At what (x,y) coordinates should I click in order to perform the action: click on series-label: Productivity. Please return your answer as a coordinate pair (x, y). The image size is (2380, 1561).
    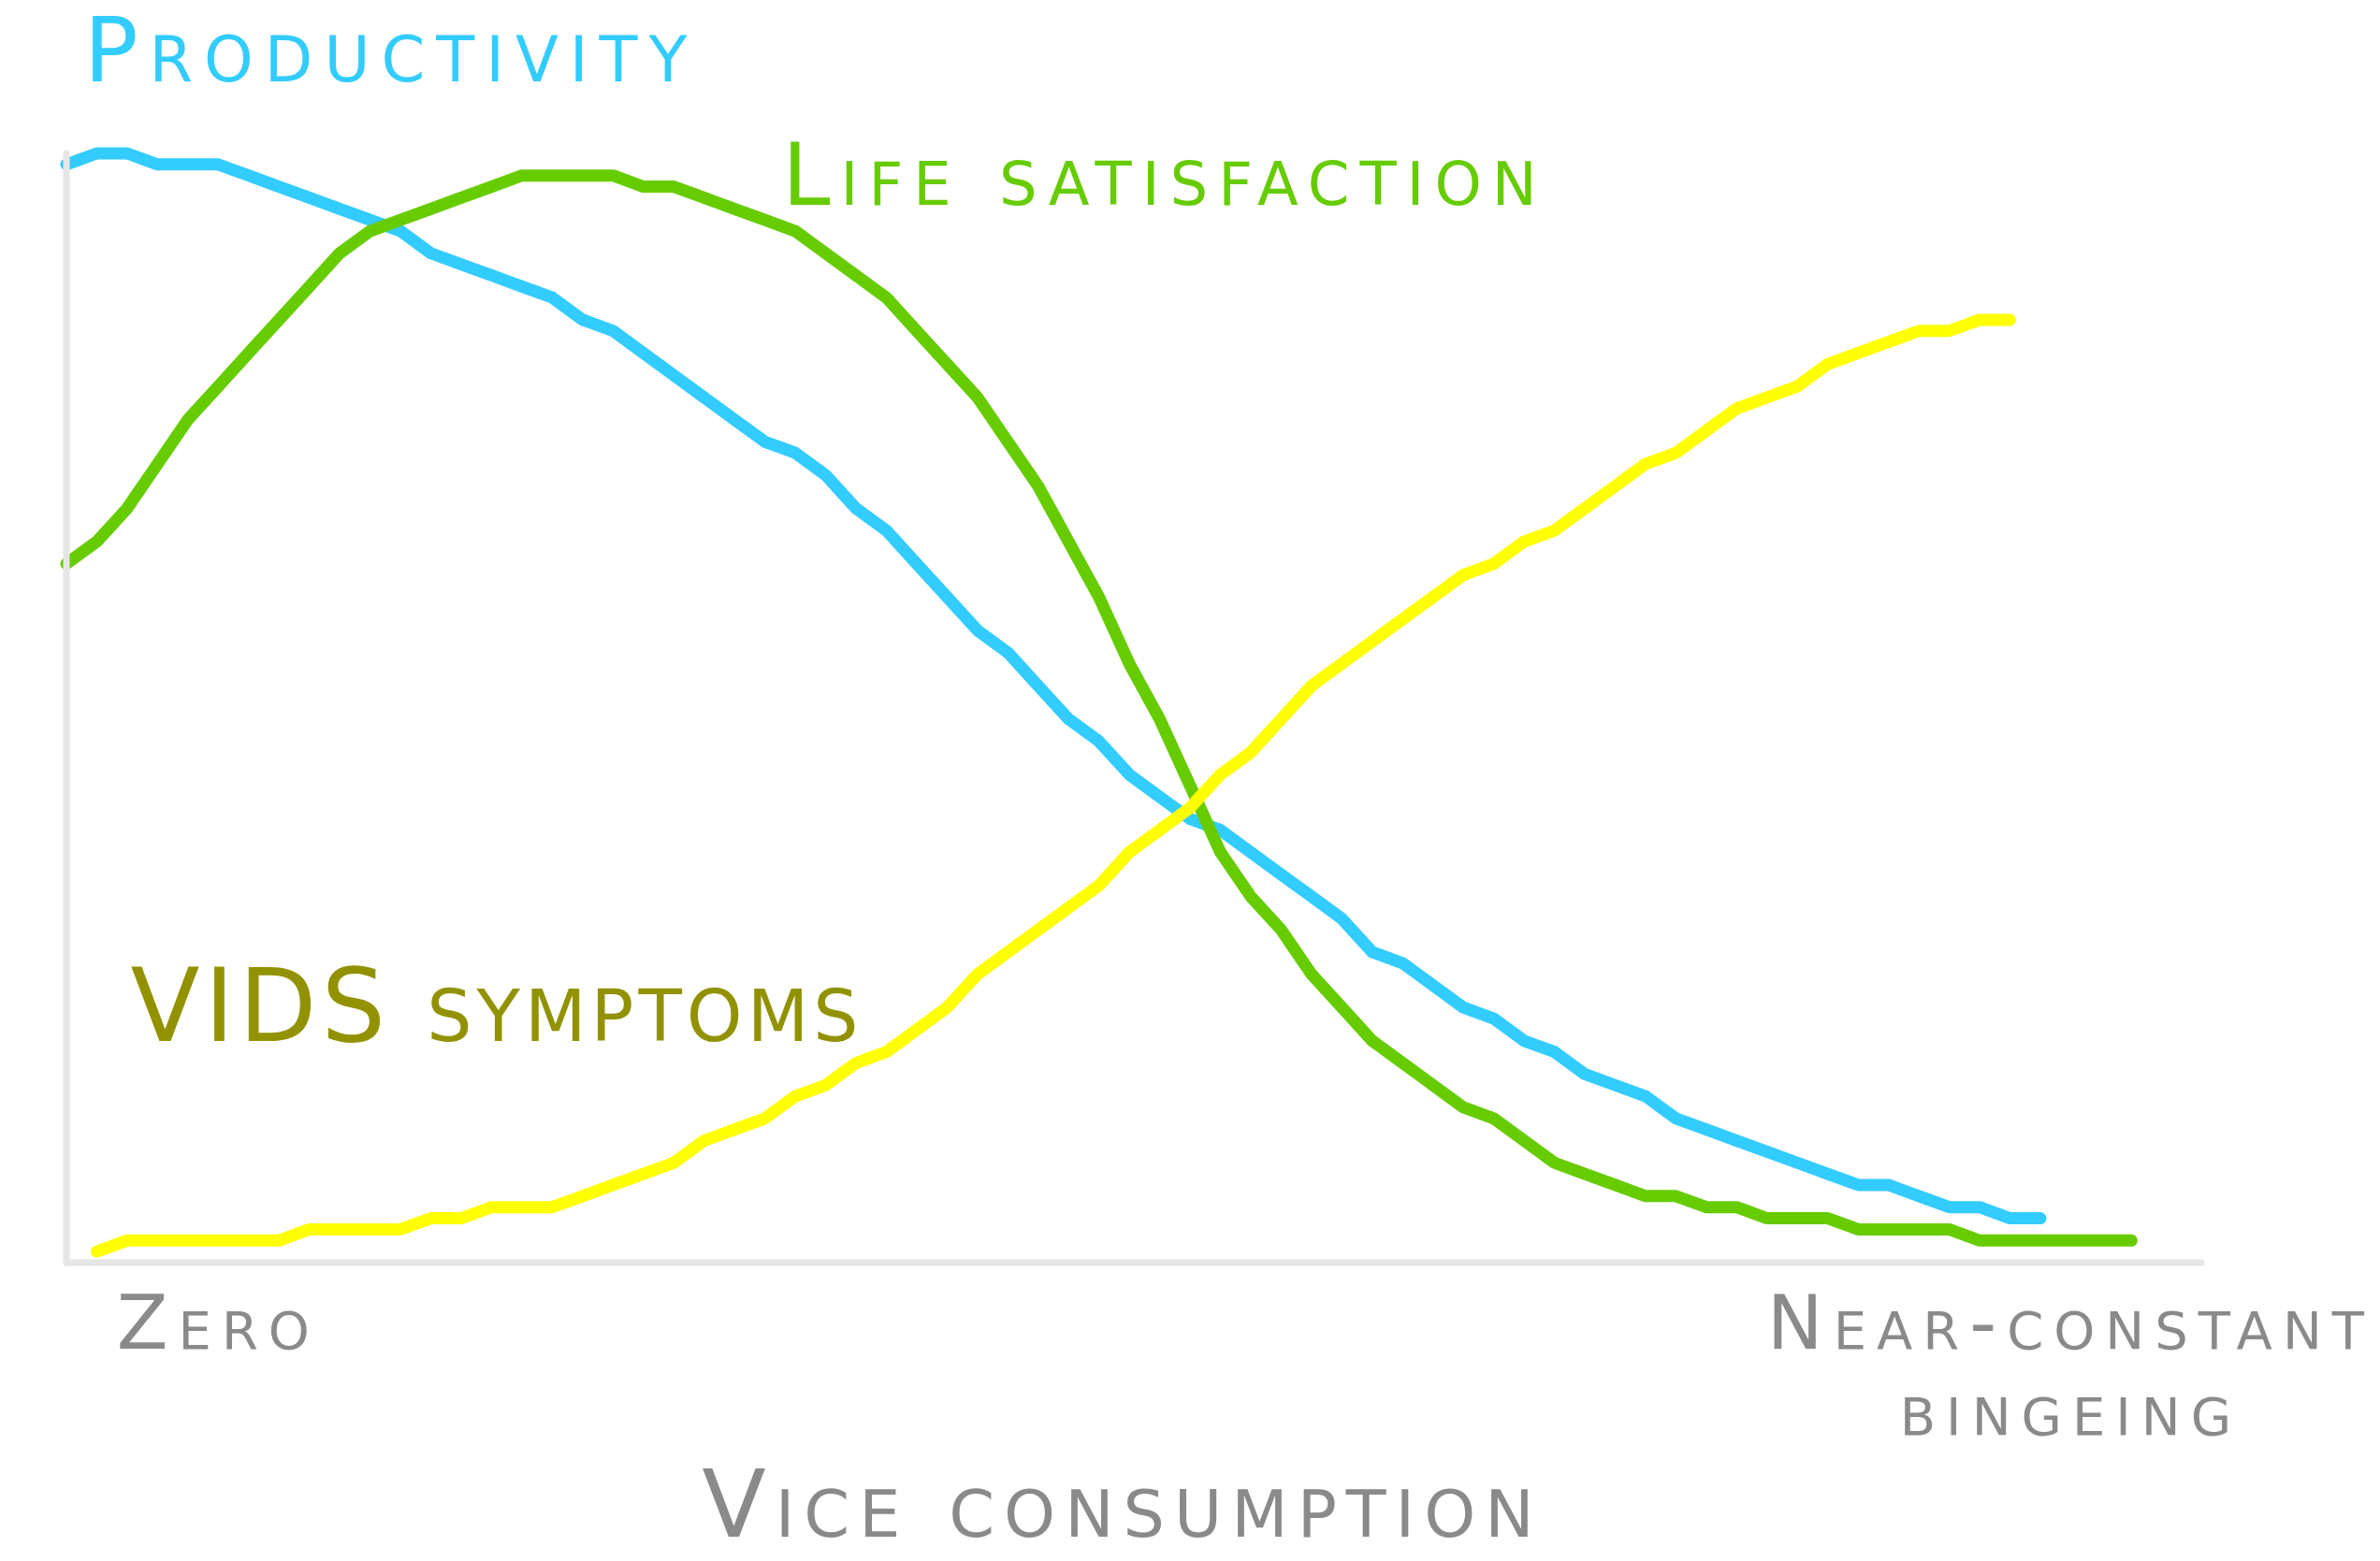
    Looking at the image, I should click on (391, 52).